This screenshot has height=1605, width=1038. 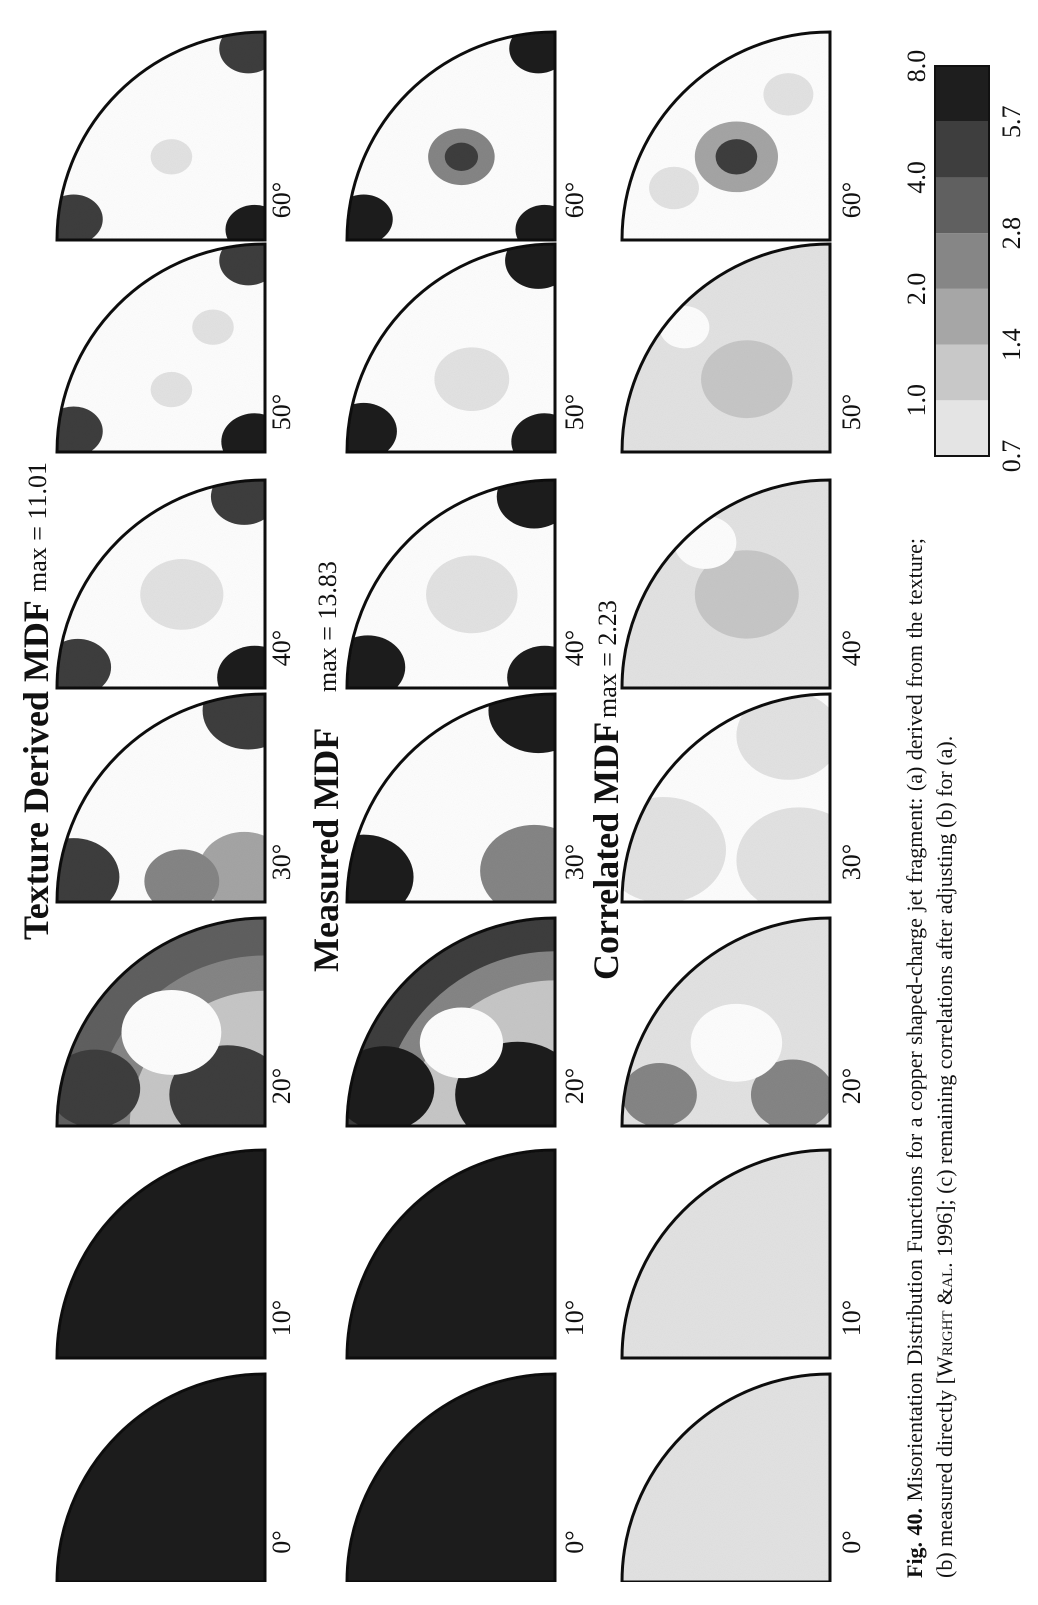 What do you see at coordinates (944, 1320) in the screenshot?
I see `caption-author: Wright &al.` at bounding box center [944, 1320].